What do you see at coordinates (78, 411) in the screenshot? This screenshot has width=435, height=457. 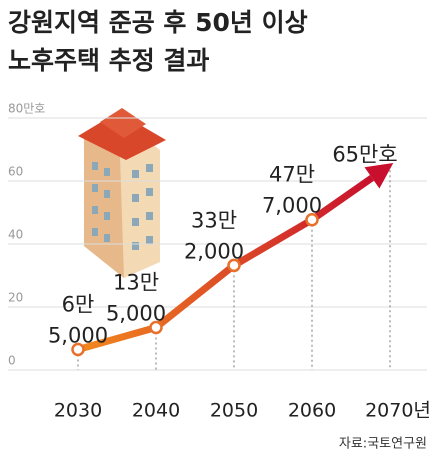 I see `x-tick-label: 2030` at bounding box center [78, 411].